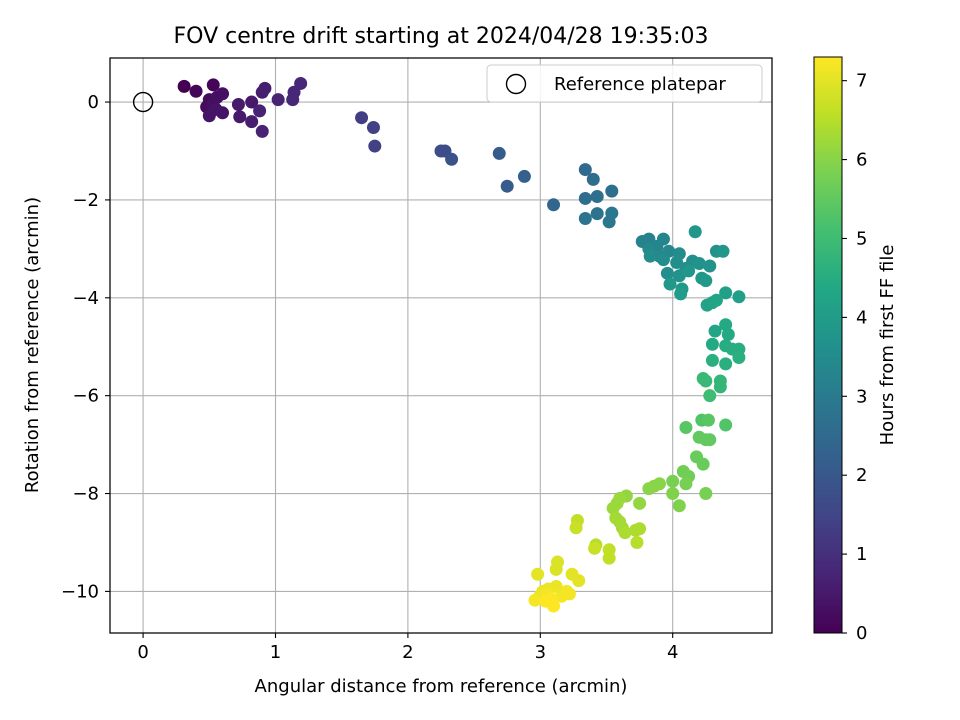 The image size is (960, 720). I want to click on reference-platepar-marker, so click(143, 102).